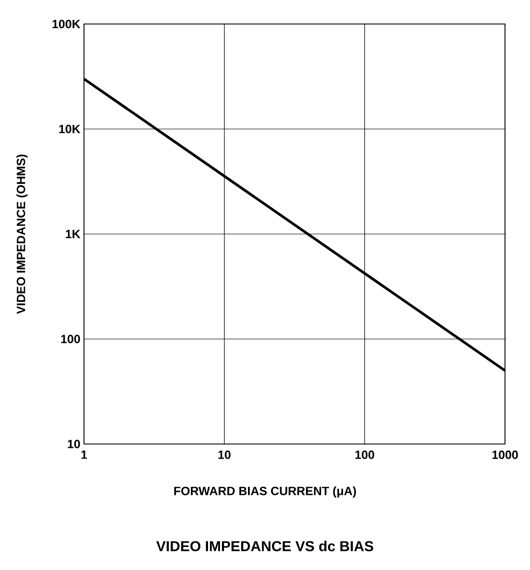 The width and height of the screenshot is (530, 570). What do you see at coordinates (224, 455) in the screenshot?
I see `x-tick-label: 10` at bounding box center [224, 455].